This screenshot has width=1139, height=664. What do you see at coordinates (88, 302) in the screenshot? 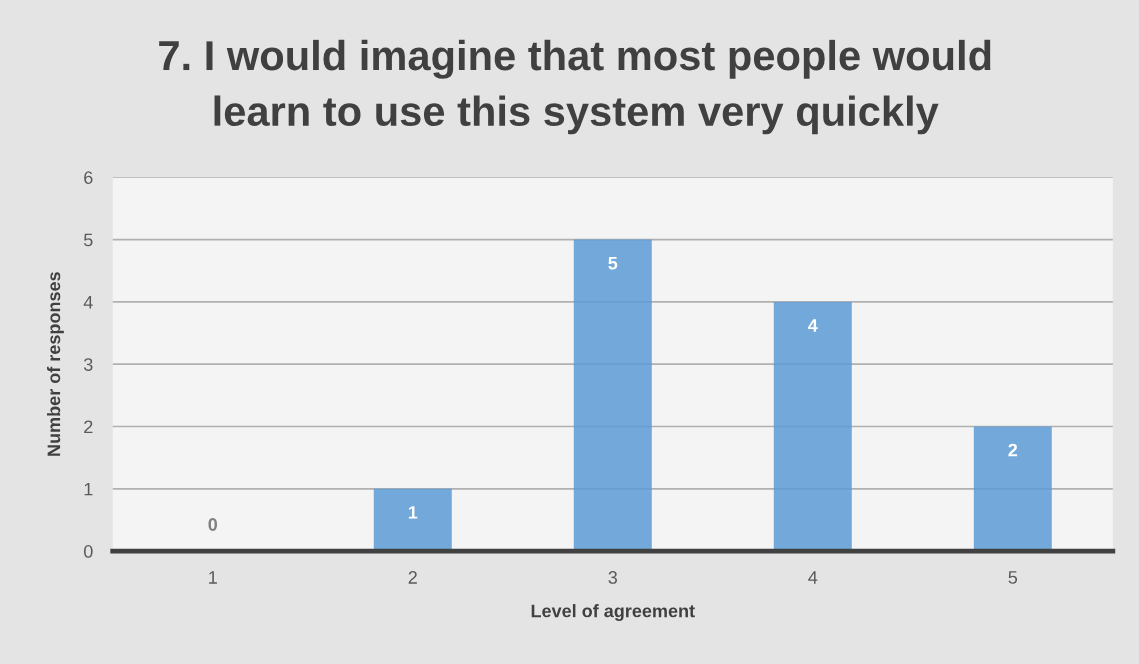
I see `y-tick-label: 4` at bounding box center [88, 302].